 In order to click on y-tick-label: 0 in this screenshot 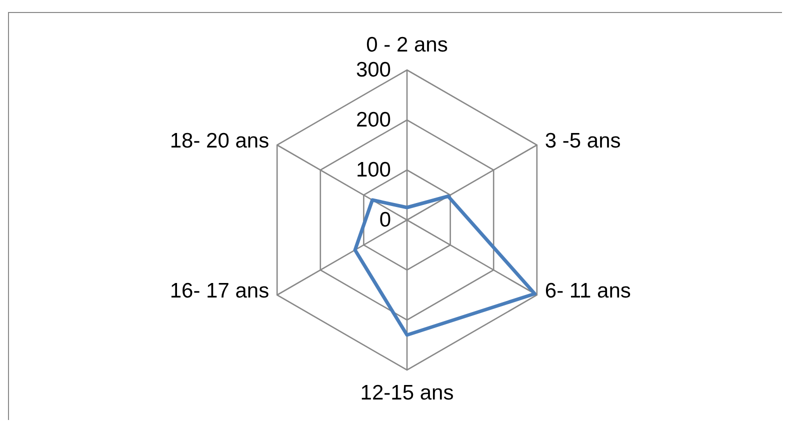, I will do `click(385, 220)`.